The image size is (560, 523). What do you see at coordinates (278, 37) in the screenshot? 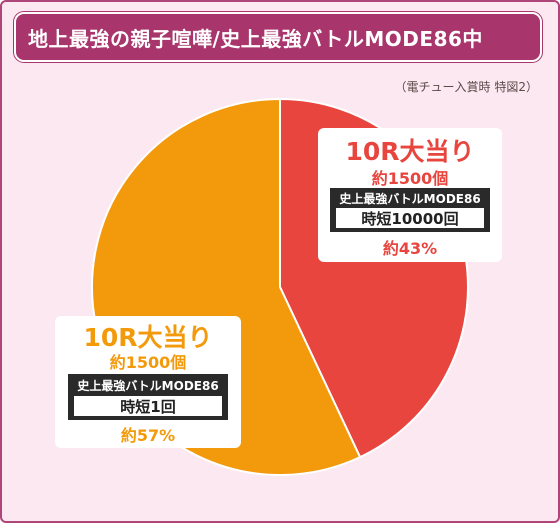
I see `chart-title: 地上最強の親子喧嘩/史上最強バトルMODE86中` at bounding box center [278, 37].